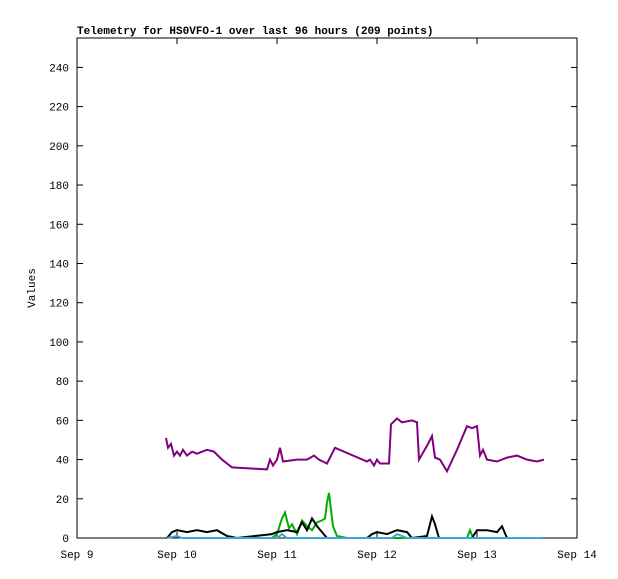 Image resolution: width=618 pixels, height=579 pixels. Describe the element at coordinates (33, 288) in the screenshot. I see `y-axis-label: Values` at that location.